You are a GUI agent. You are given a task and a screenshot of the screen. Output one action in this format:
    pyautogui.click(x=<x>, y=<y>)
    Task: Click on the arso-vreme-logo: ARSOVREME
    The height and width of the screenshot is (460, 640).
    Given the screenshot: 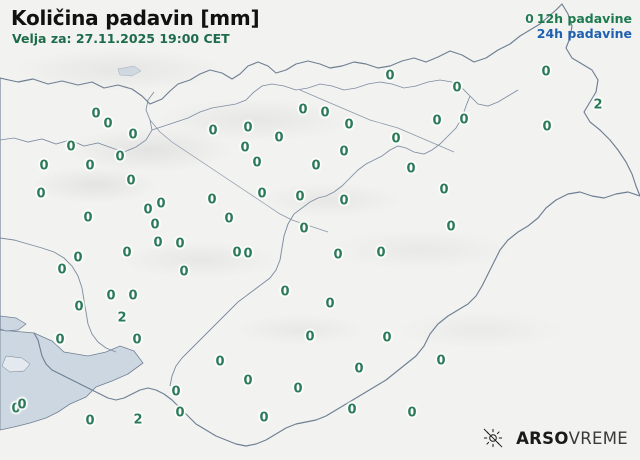 What is the action you would take?
    pyautogui.click(x=555, y=438)
    